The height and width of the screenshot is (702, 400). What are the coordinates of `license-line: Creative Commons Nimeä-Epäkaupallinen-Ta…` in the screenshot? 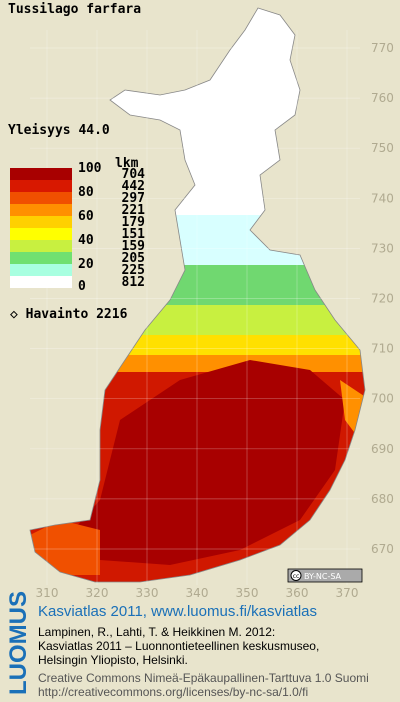 It's located at (203, 678).